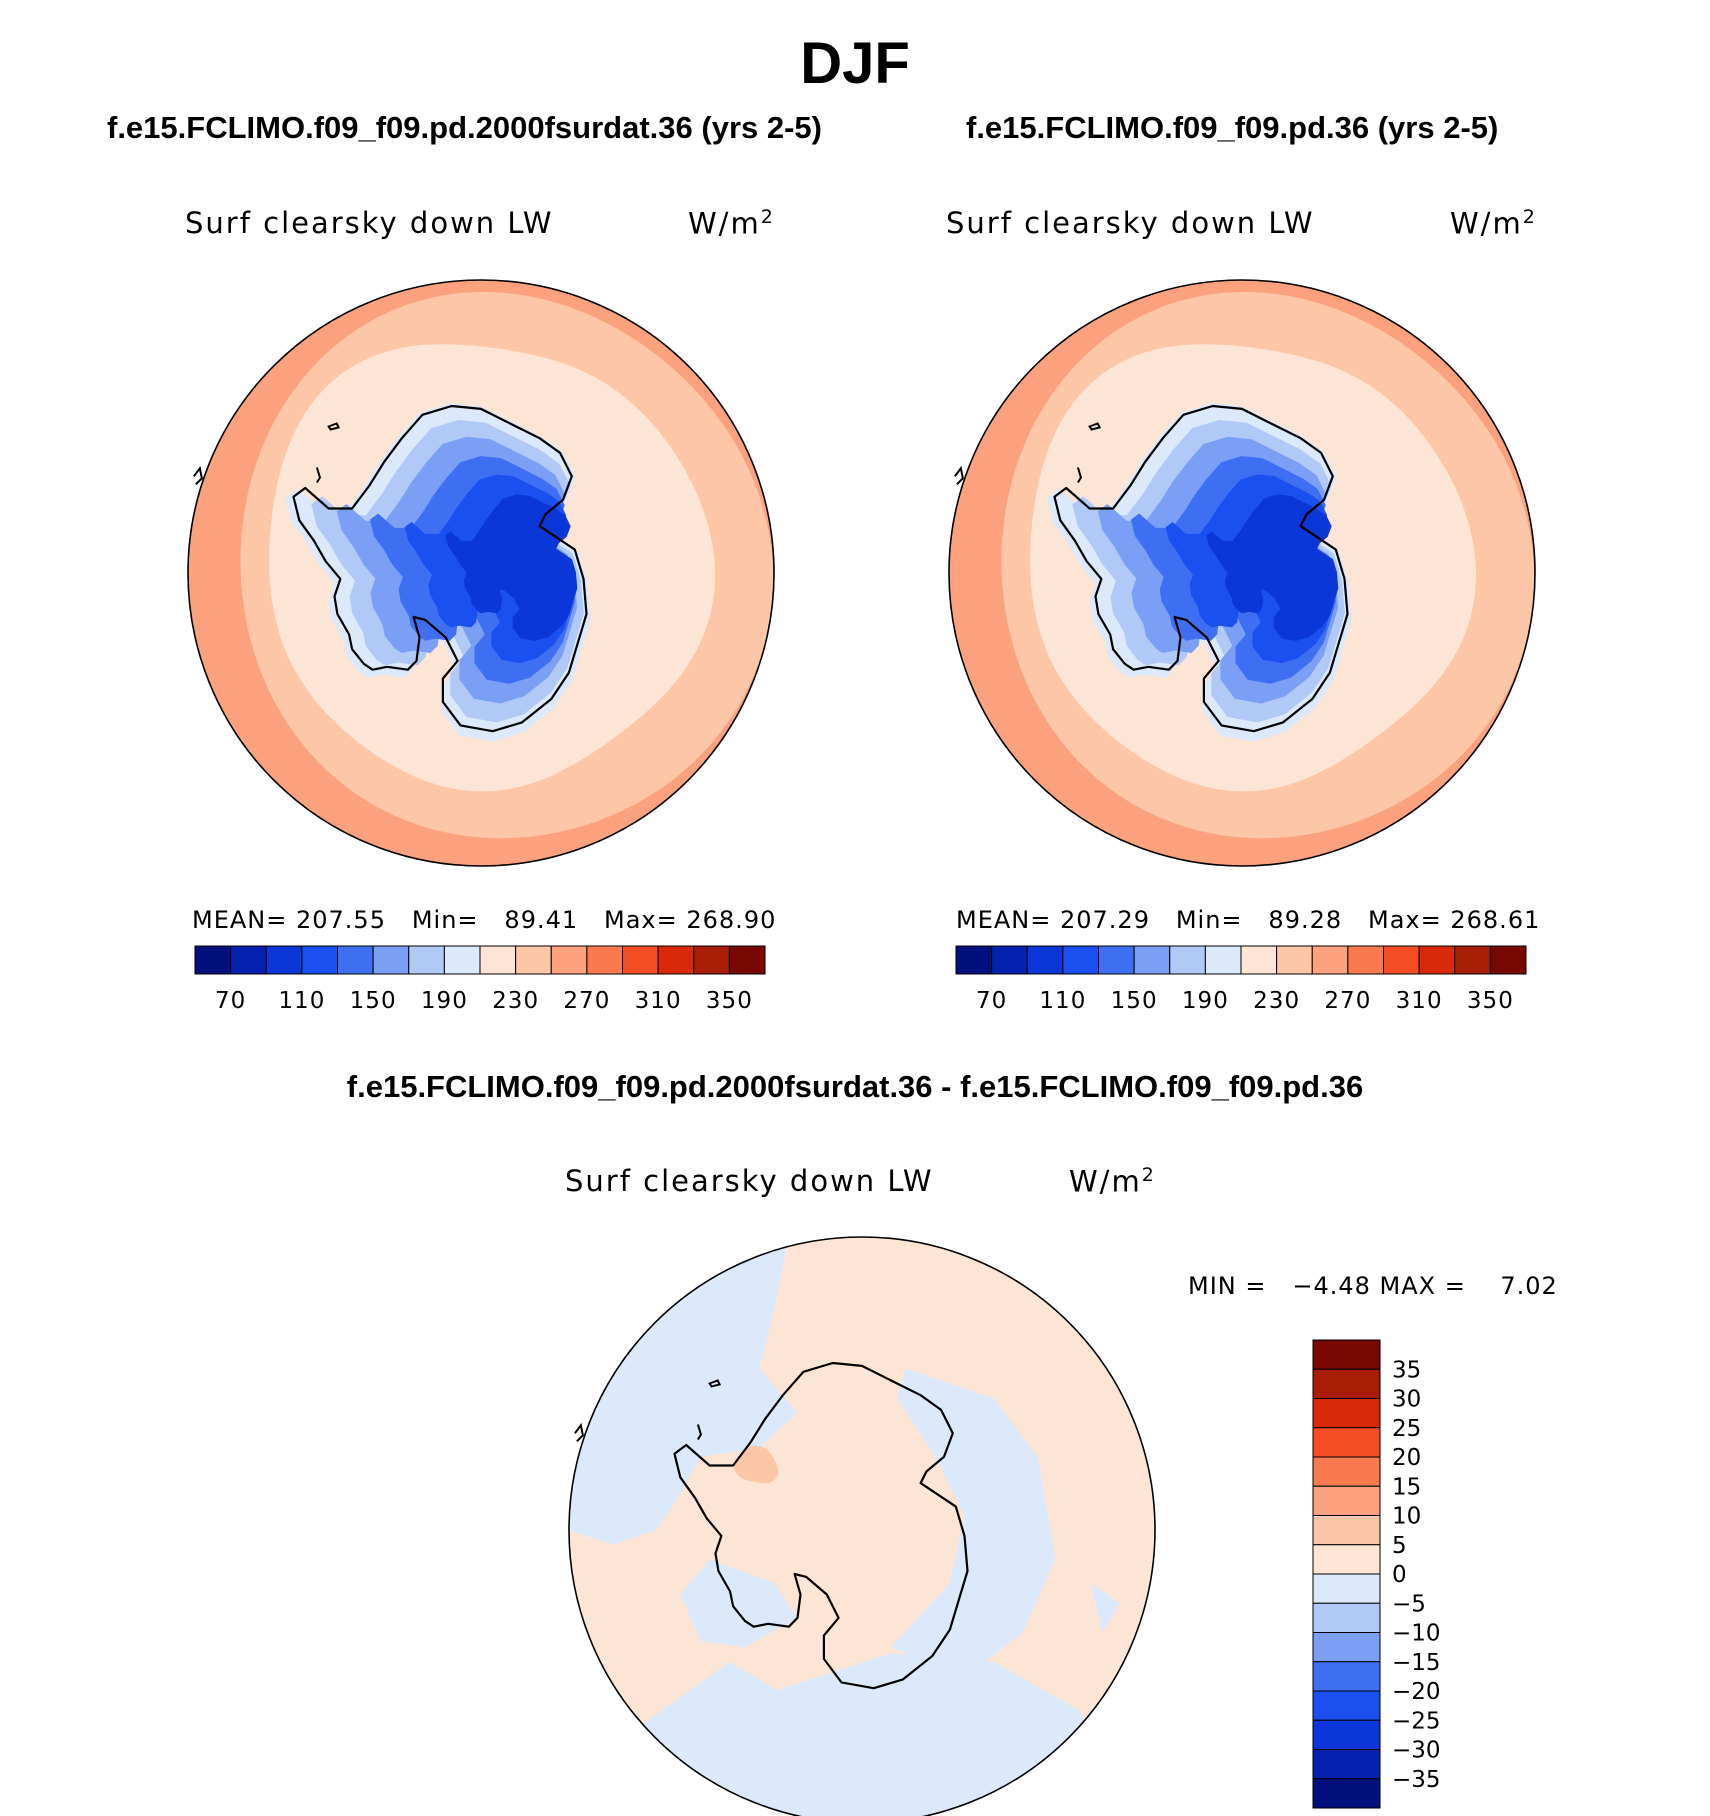  What do you see at coordinates (1493, 223) in the screenshot?
I see `panel2-units-label: W/m2` at bounding box center [1493, 223].